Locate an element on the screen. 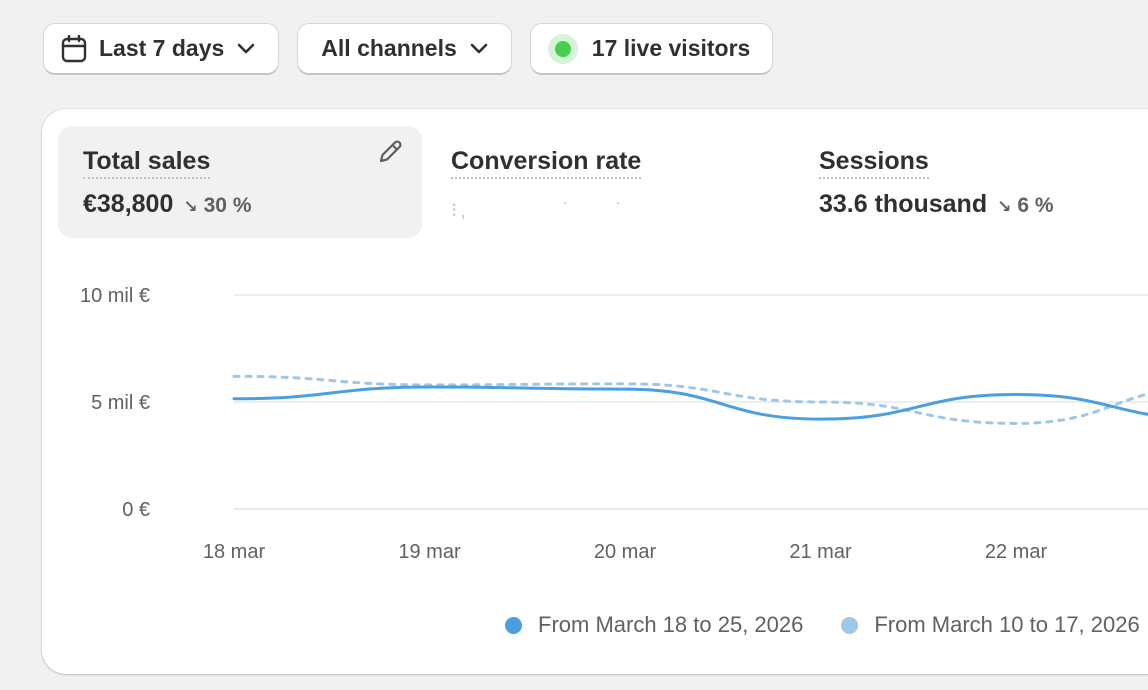 The height and width of the screenshot is (690, 1148). metric-title: Conversion rate is located at coordinates (546, 162).